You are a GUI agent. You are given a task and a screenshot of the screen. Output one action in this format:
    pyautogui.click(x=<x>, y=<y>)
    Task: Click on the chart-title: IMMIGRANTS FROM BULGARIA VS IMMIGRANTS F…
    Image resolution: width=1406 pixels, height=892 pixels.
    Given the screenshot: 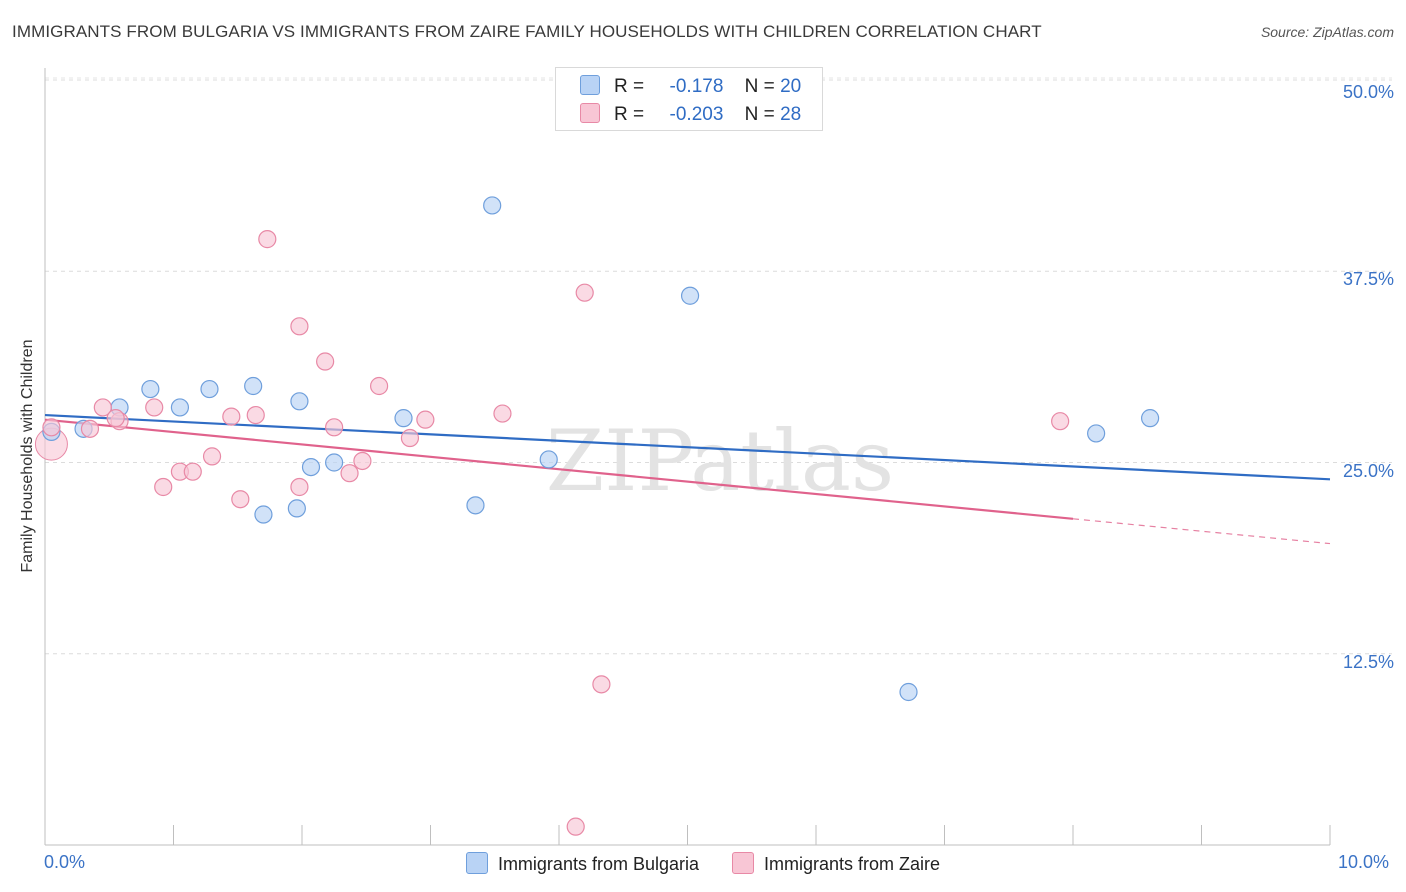 What is the action you would take?
    pyautogui.click(x=527, y=31)
    